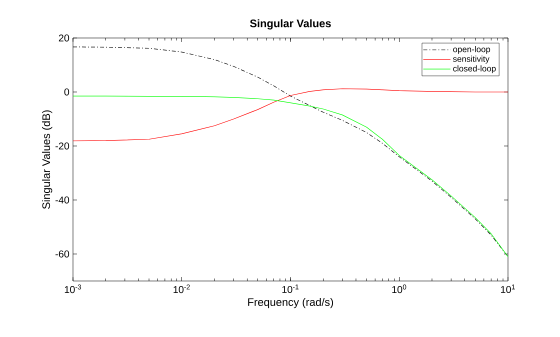 Image resolution: width=560 pixels, height=337 pixels. What do you see at coordinates (63, 146) in the screenshot?
I see `y-tick-label: -20` at bounding box center [63, 146].